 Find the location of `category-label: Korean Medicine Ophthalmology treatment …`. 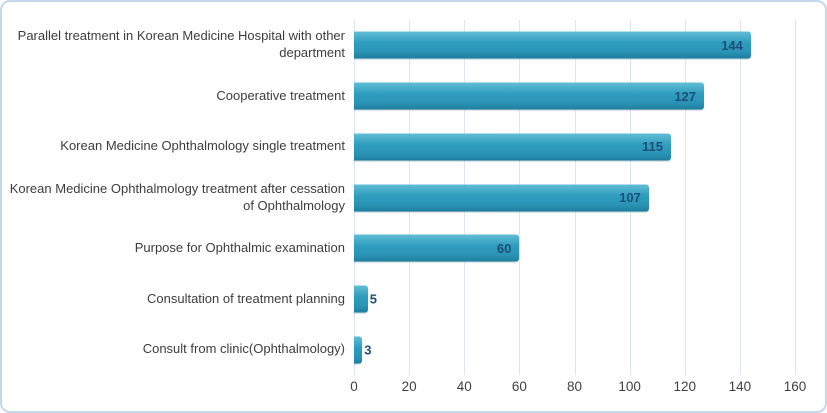

category-label: Korean Medicine Ophthalmology treatment … is located at coordinates (177, 196).